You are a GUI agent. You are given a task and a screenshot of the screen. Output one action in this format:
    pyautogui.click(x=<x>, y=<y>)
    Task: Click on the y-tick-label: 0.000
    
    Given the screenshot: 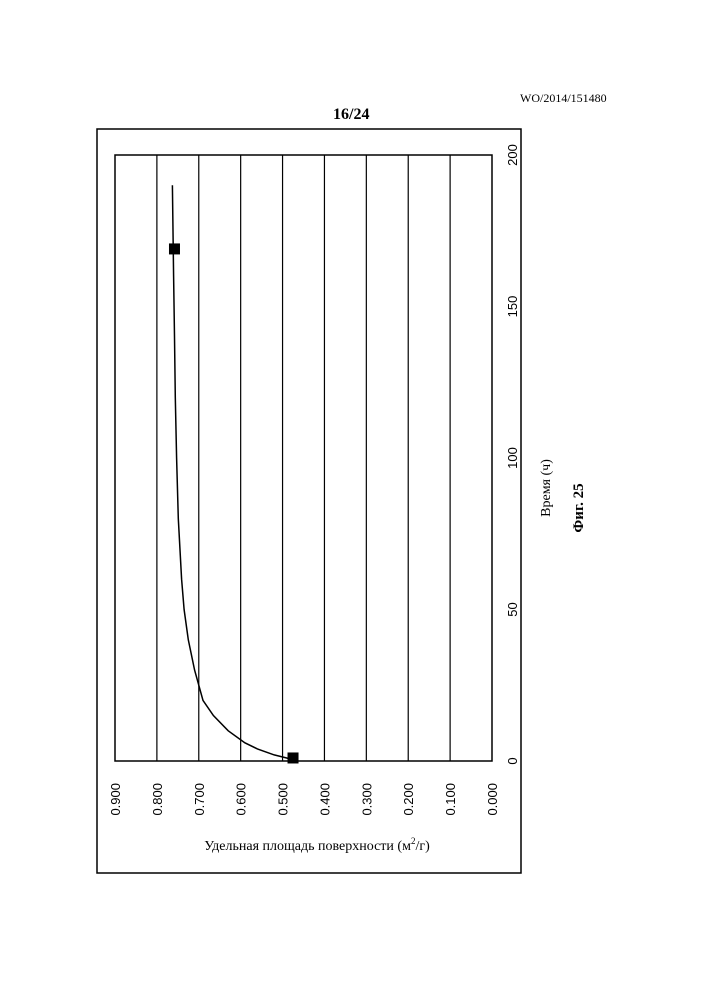 What is the action you would take?
    pyautogui.click(x=492, y=799)
    